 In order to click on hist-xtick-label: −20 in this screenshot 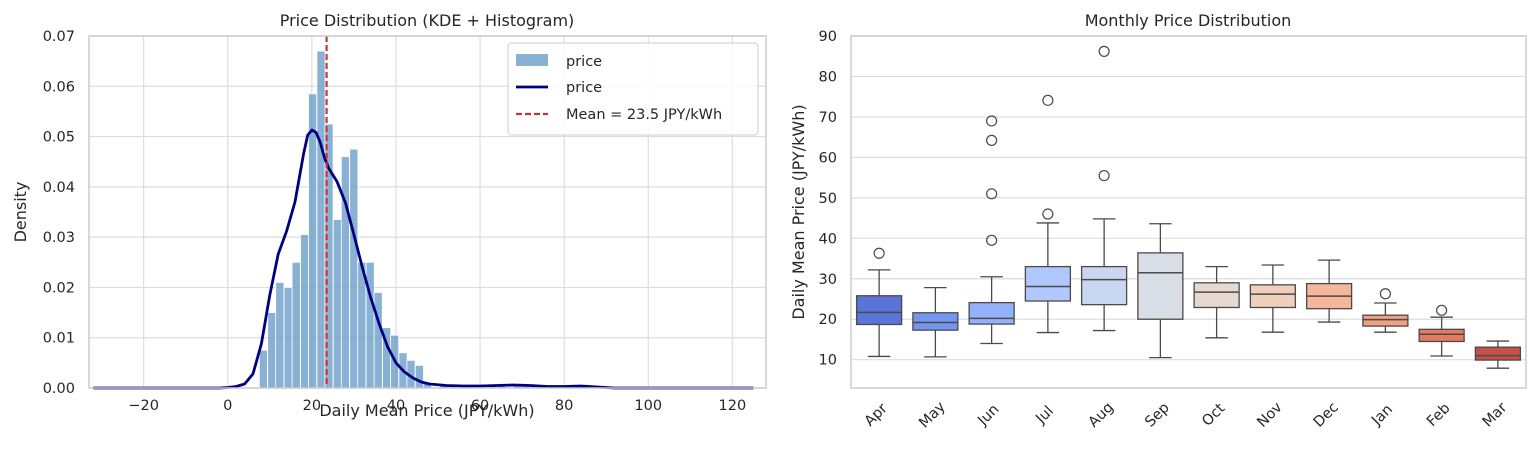, I will do `click(143, 406)`.